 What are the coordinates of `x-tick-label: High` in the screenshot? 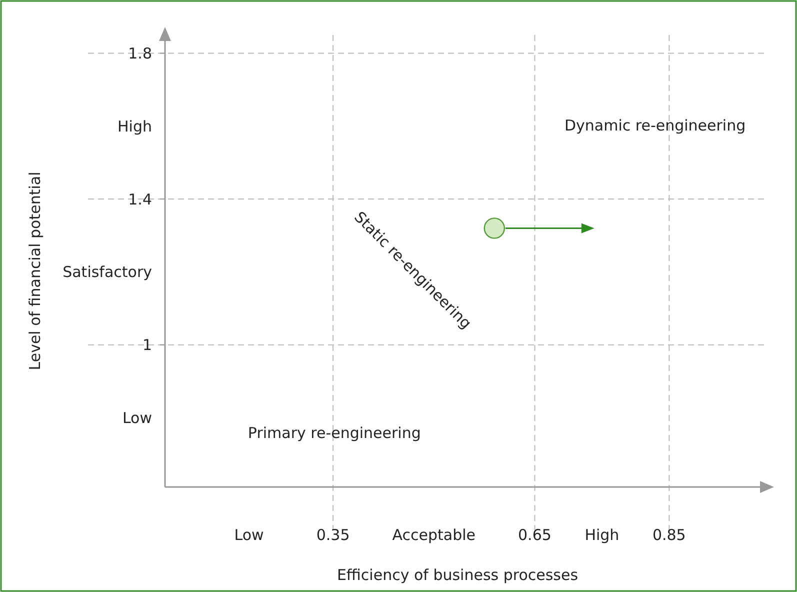 It's located at (602, 535).